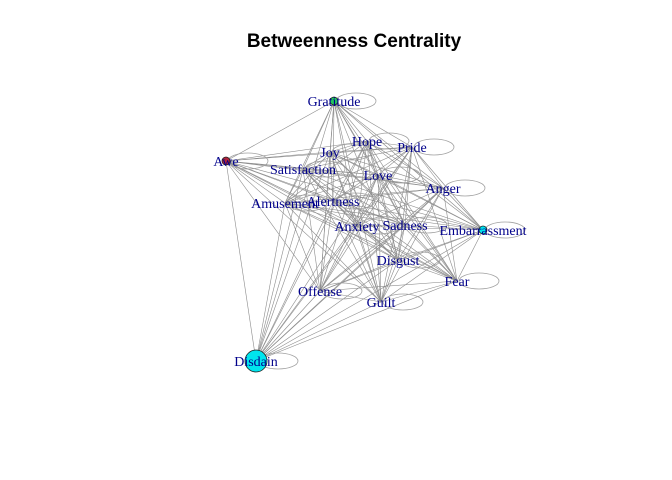 The width and height of the screenshot is (672, 480). I want to click on edge-love-sadness, so click(391, 200).